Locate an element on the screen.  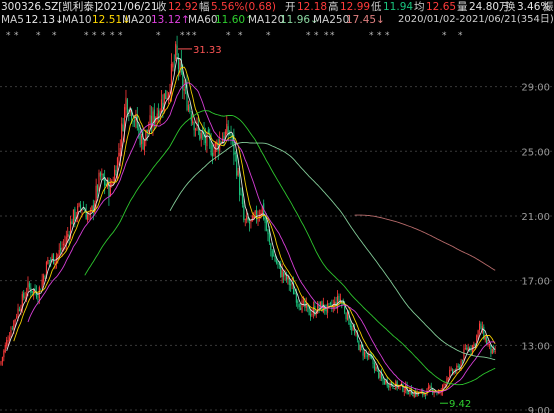
ma120-value: 11.96↓ is located at coordinates (299, 20).